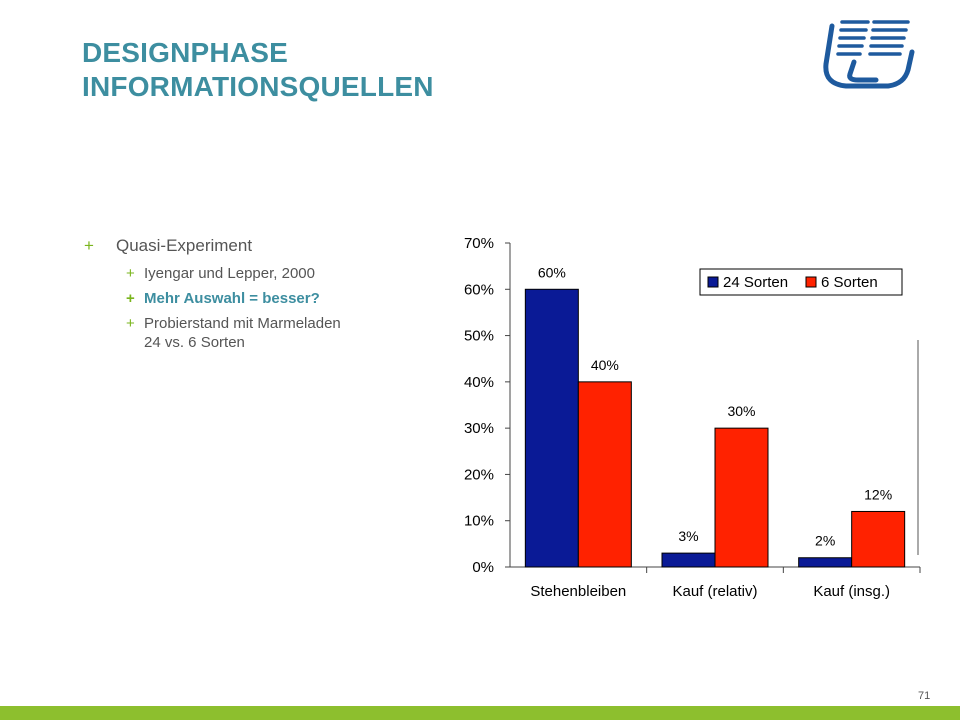 Image resolution: width=960 pixels, height=720 pixels. Describe the element at coordinates (254, 246) in the screenshot. I see `bullet-main: + Quasi-Experiment` at that location.